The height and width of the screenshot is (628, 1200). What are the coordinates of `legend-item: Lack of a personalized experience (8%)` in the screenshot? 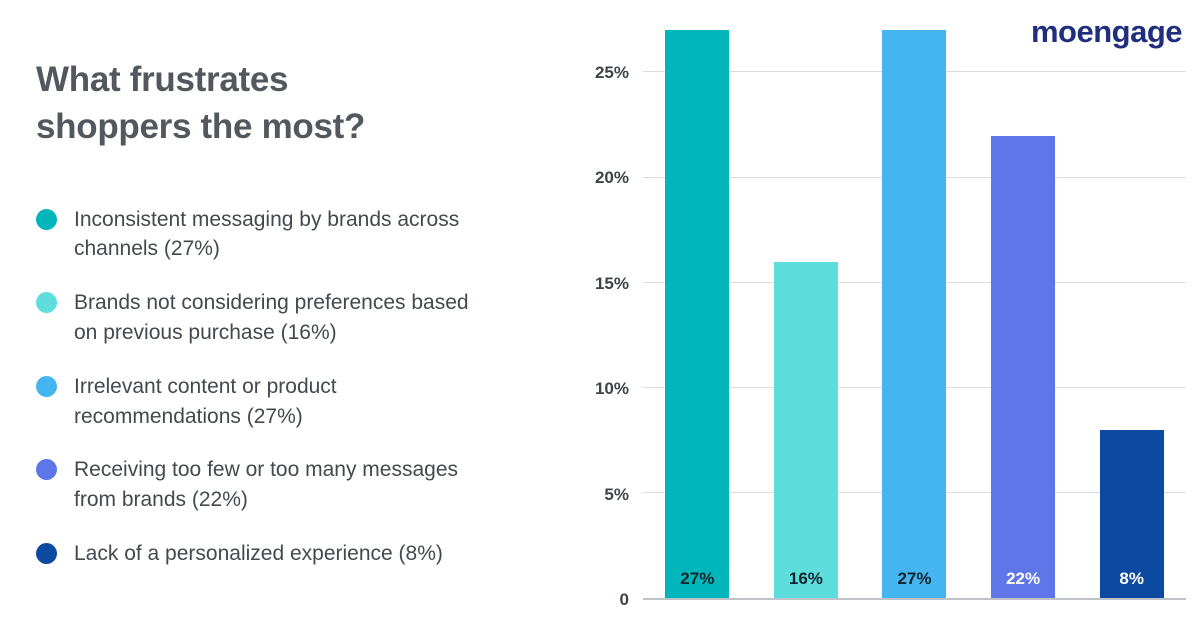 It's located at (261, 554).